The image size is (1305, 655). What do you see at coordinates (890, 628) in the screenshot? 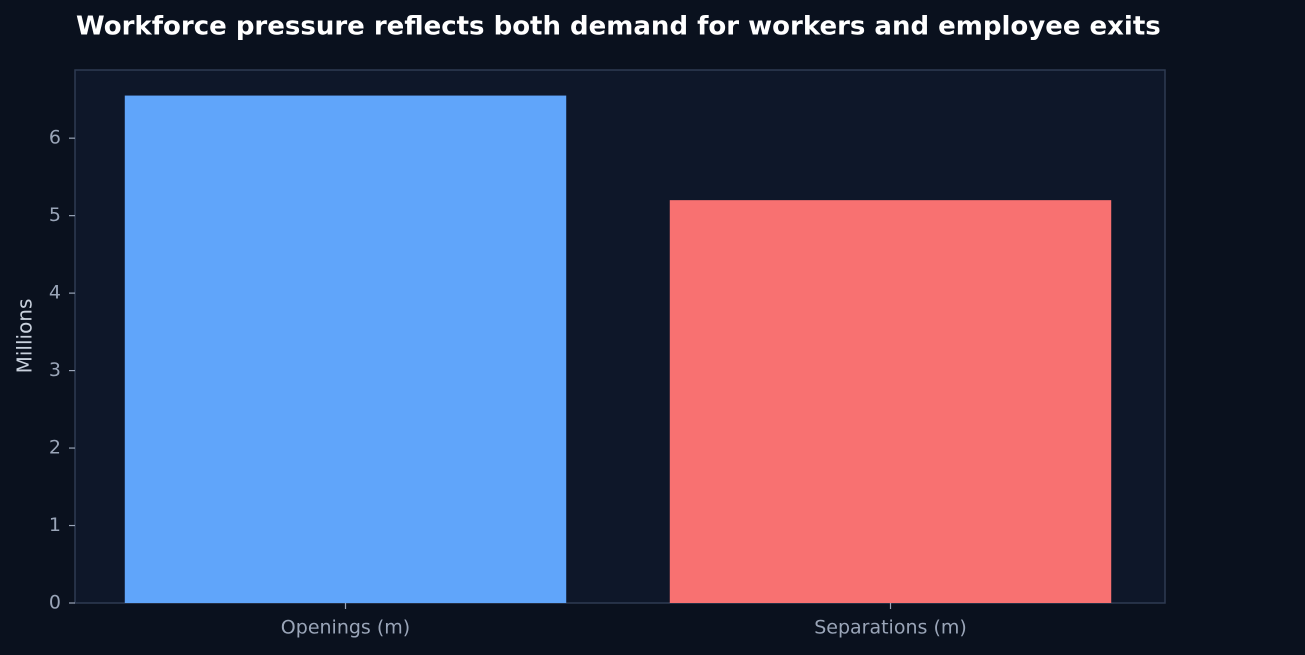
I see `x-tick-label: Separations (m)` at bounding box center [890, 628].